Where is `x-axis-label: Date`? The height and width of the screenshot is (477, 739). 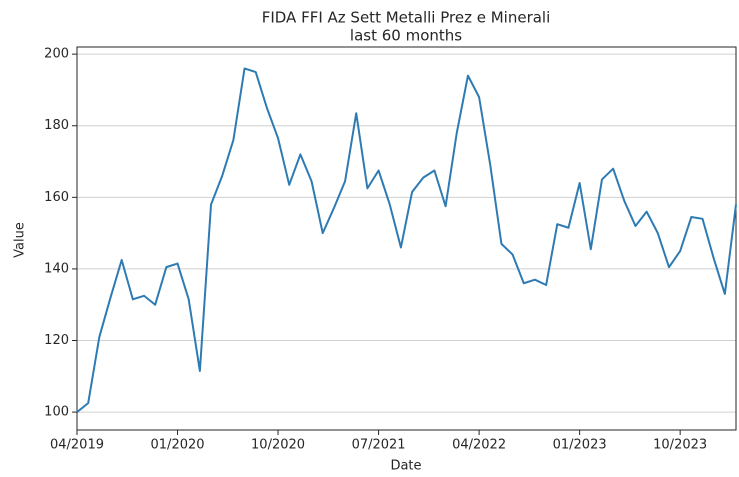
x-axis-label: Date is located at coordinates (405, 466).